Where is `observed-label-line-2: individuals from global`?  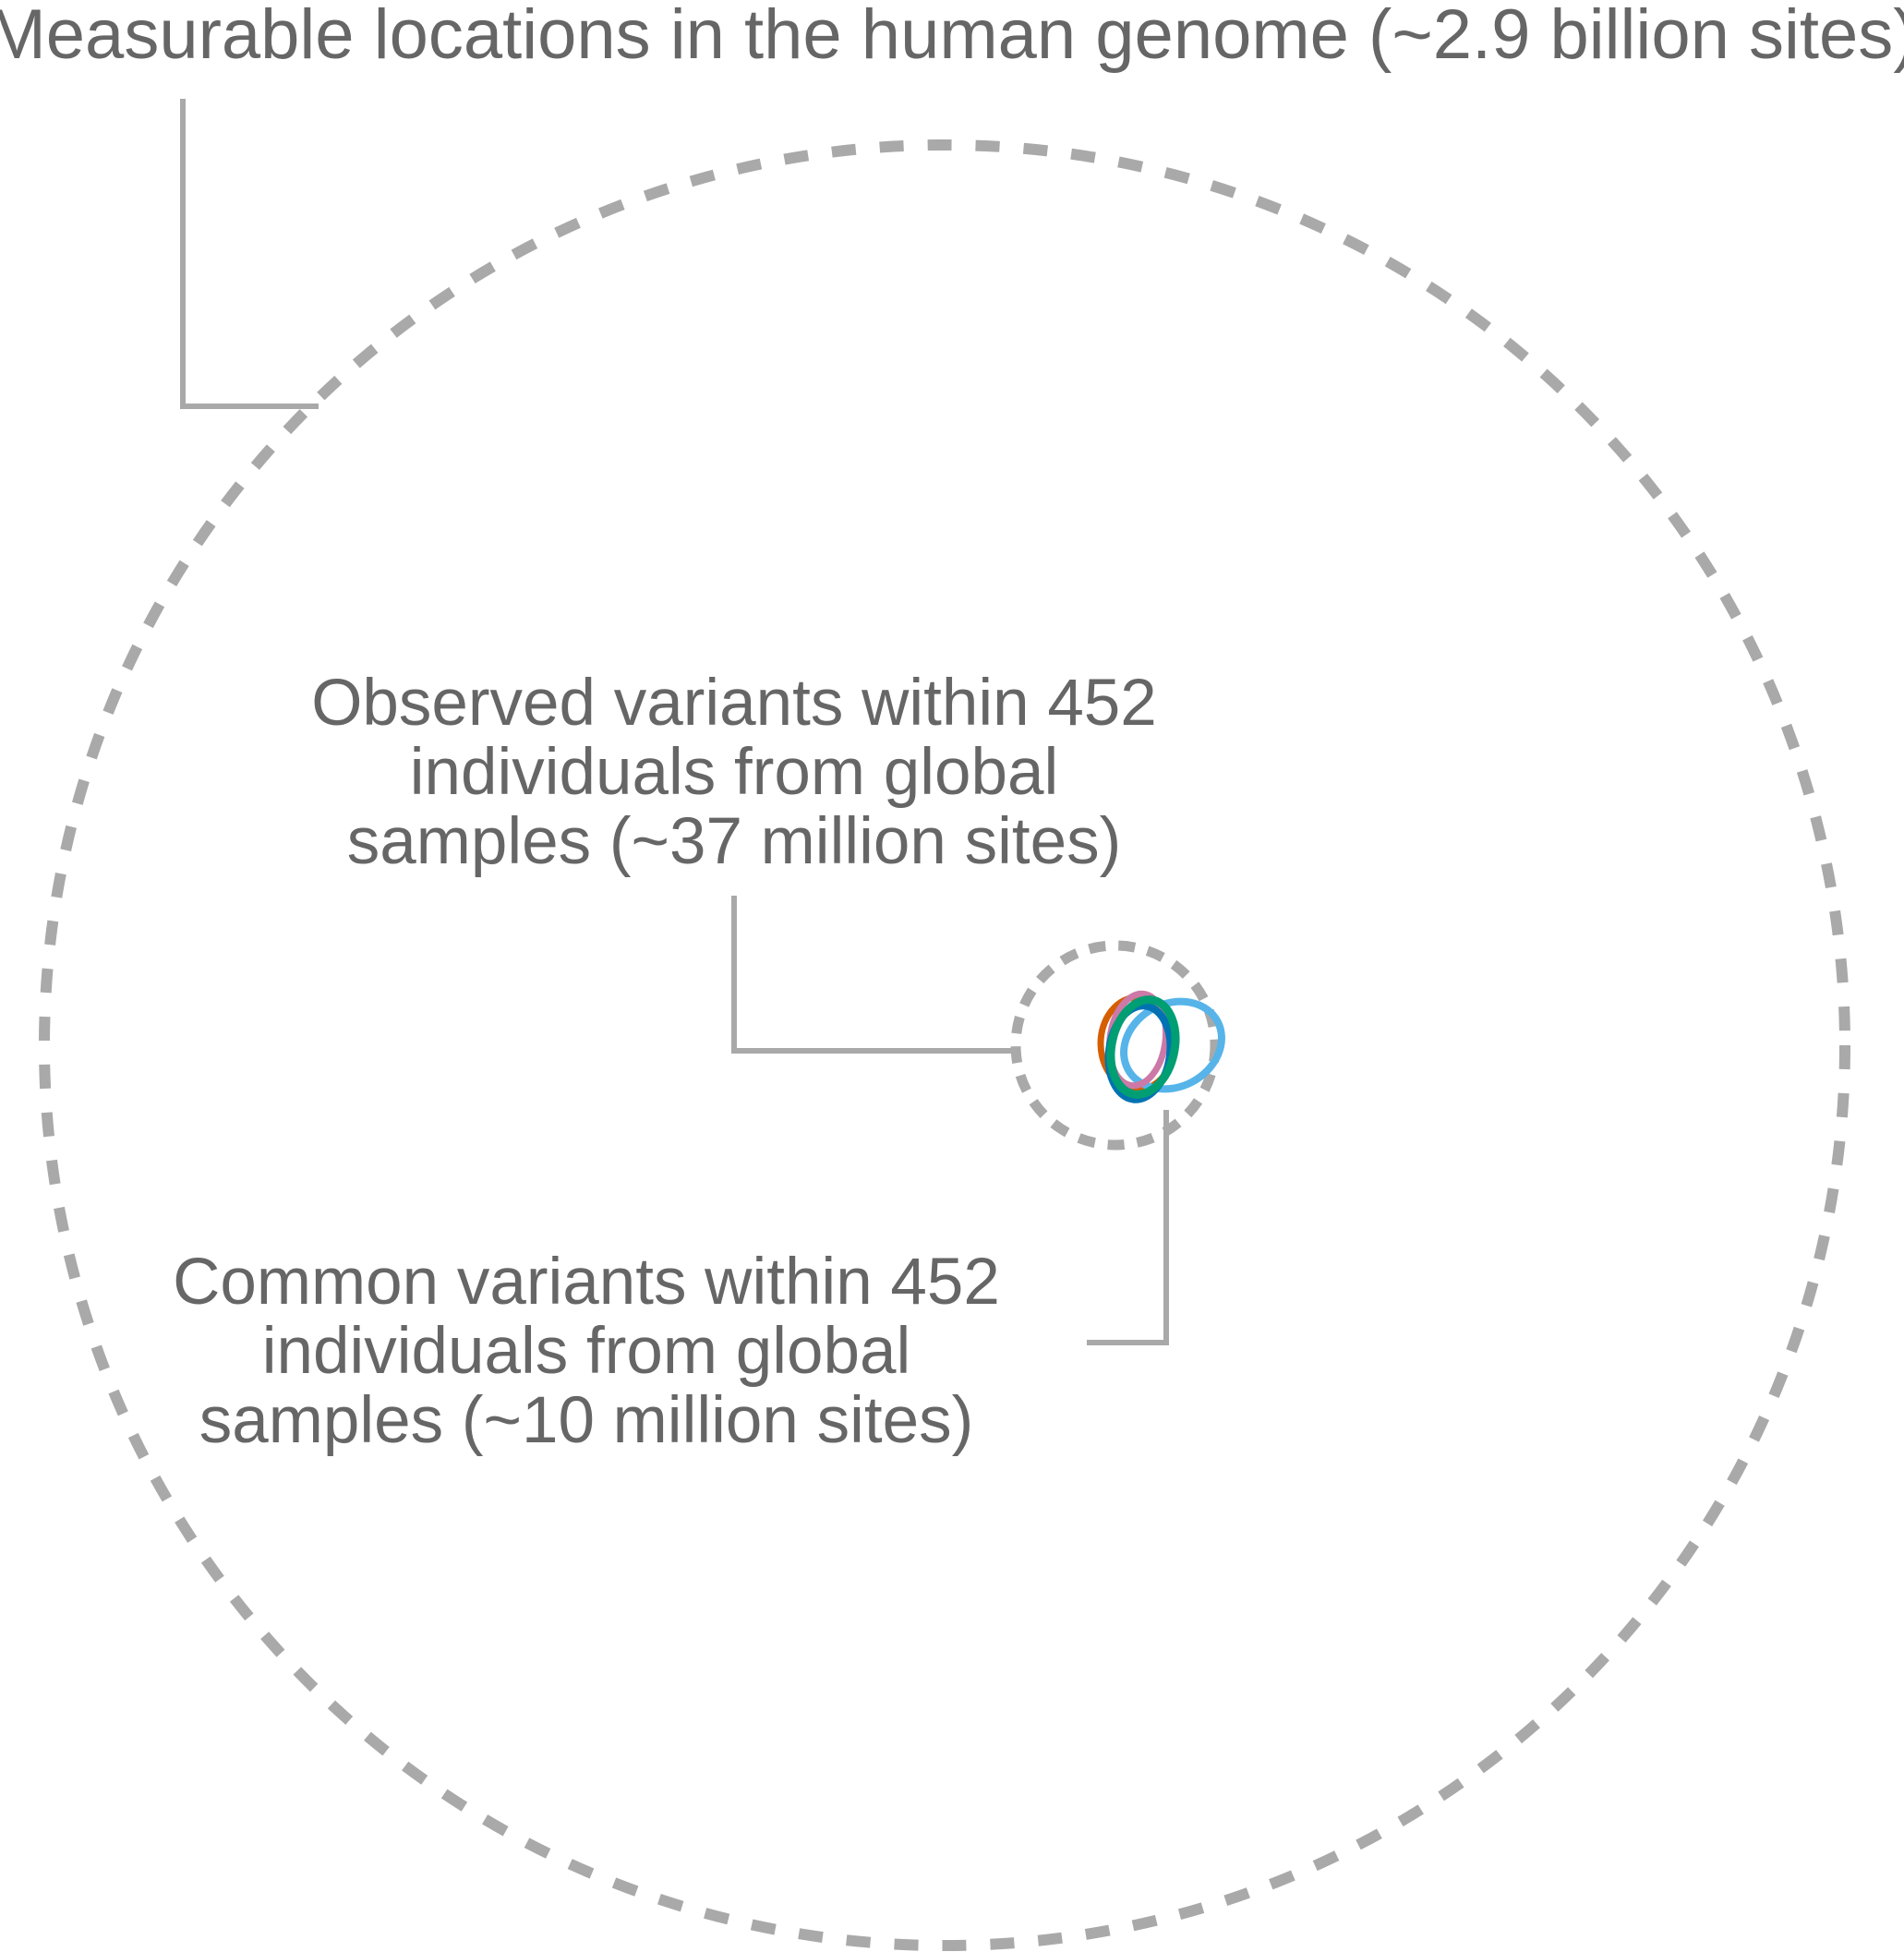
observed-label-line-2: individuals from global is located at coordinates (734, 772).